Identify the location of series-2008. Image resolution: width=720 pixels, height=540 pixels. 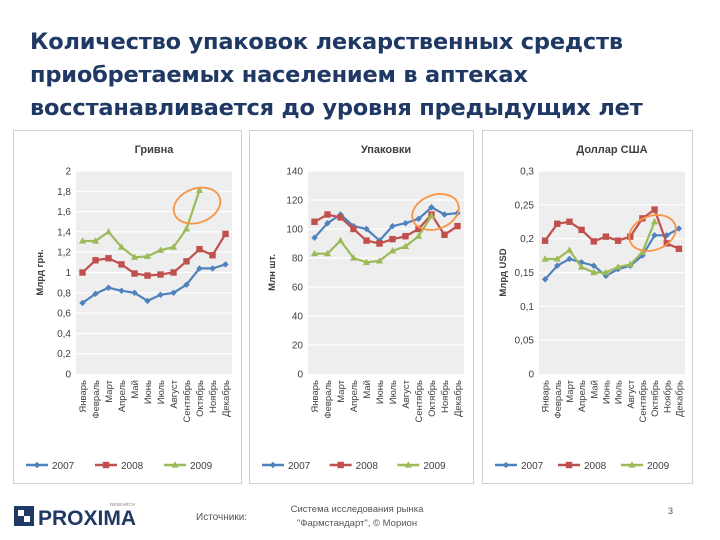
(154, 254).